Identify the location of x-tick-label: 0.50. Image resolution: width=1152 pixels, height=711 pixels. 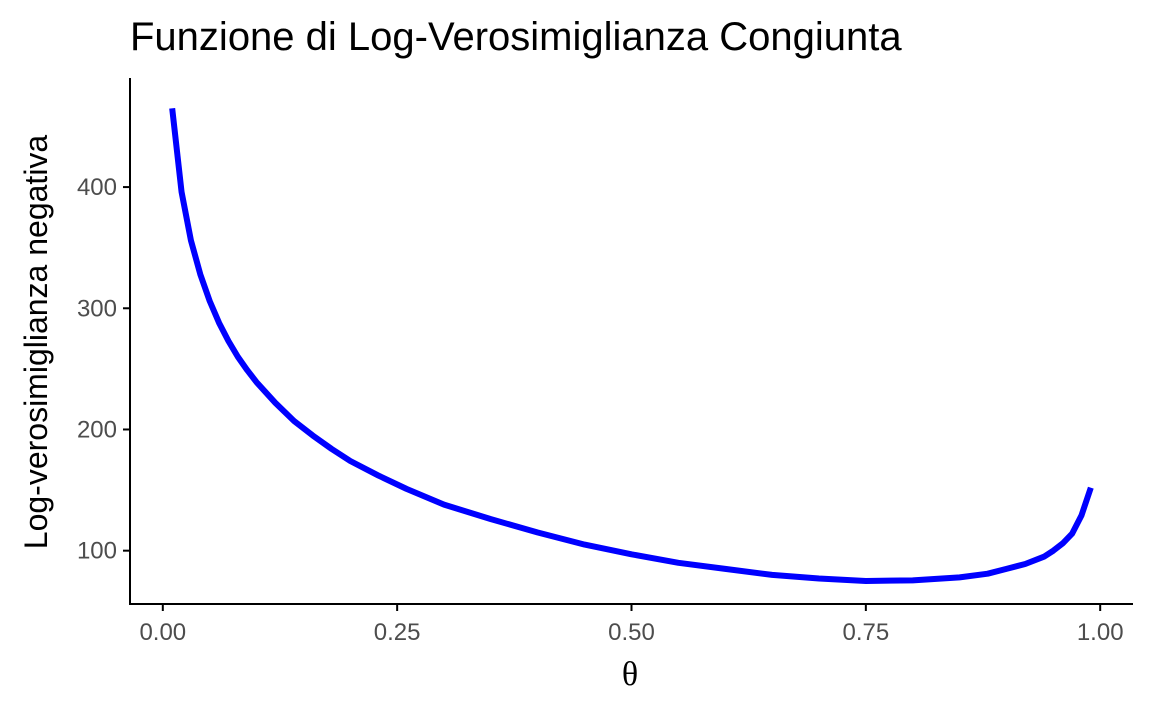
(631, 632).